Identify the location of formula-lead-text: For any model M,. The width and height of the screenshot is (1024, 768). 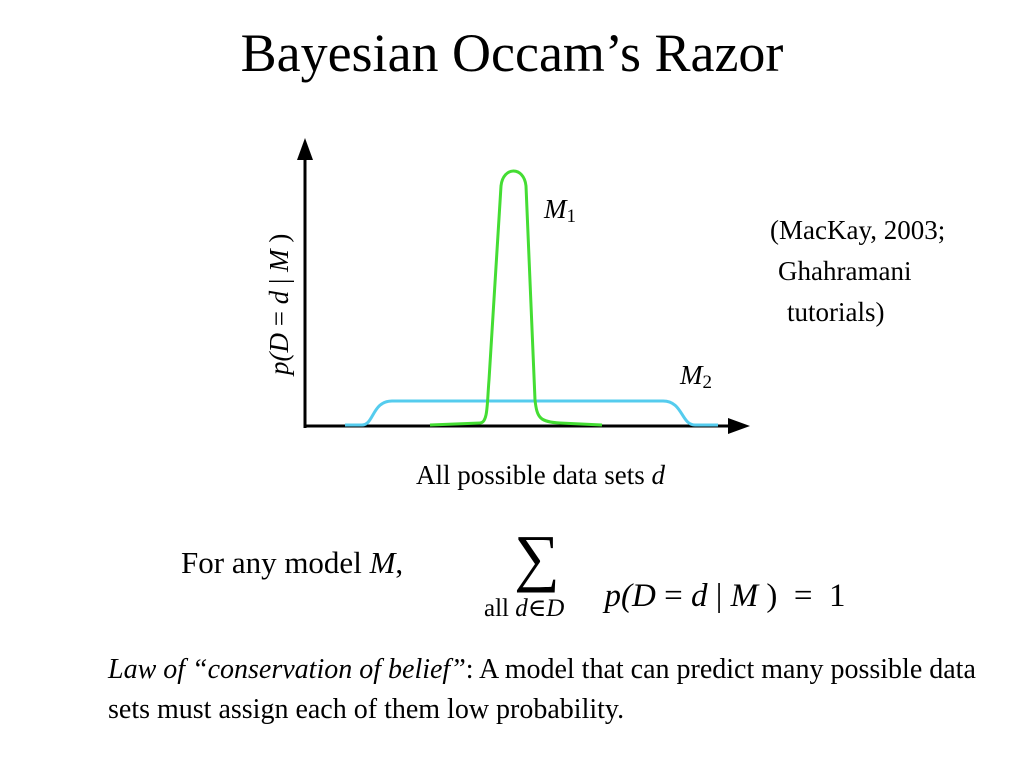
(292, 562).